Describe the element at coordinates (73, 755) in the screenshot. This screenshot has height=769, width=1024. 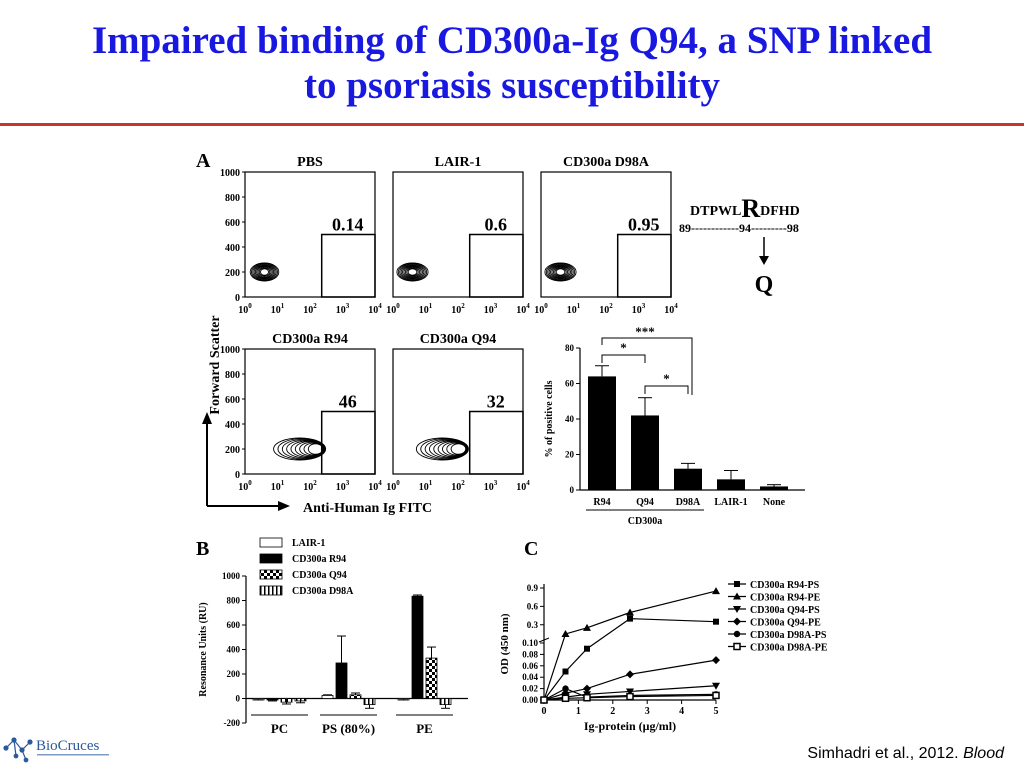
I see `logo-subtext-line` at that location.